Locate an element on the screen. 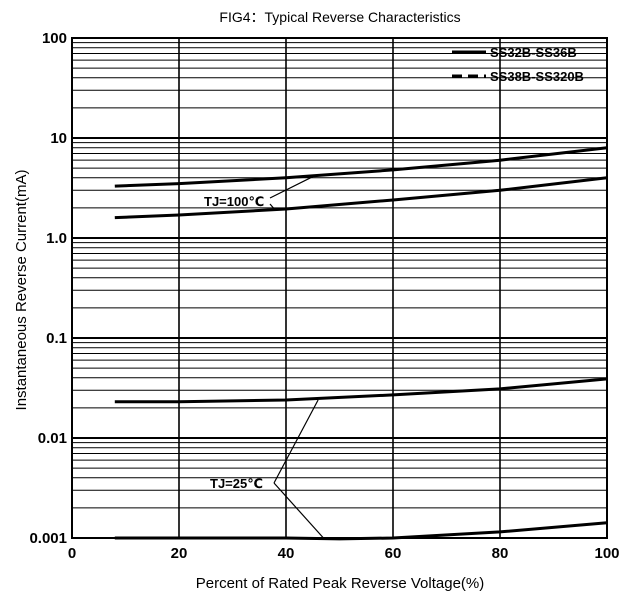 The width and height of the screenshot is (619, 596). annotation-label: TJ=25℃ is located at coordinates (236, 483).